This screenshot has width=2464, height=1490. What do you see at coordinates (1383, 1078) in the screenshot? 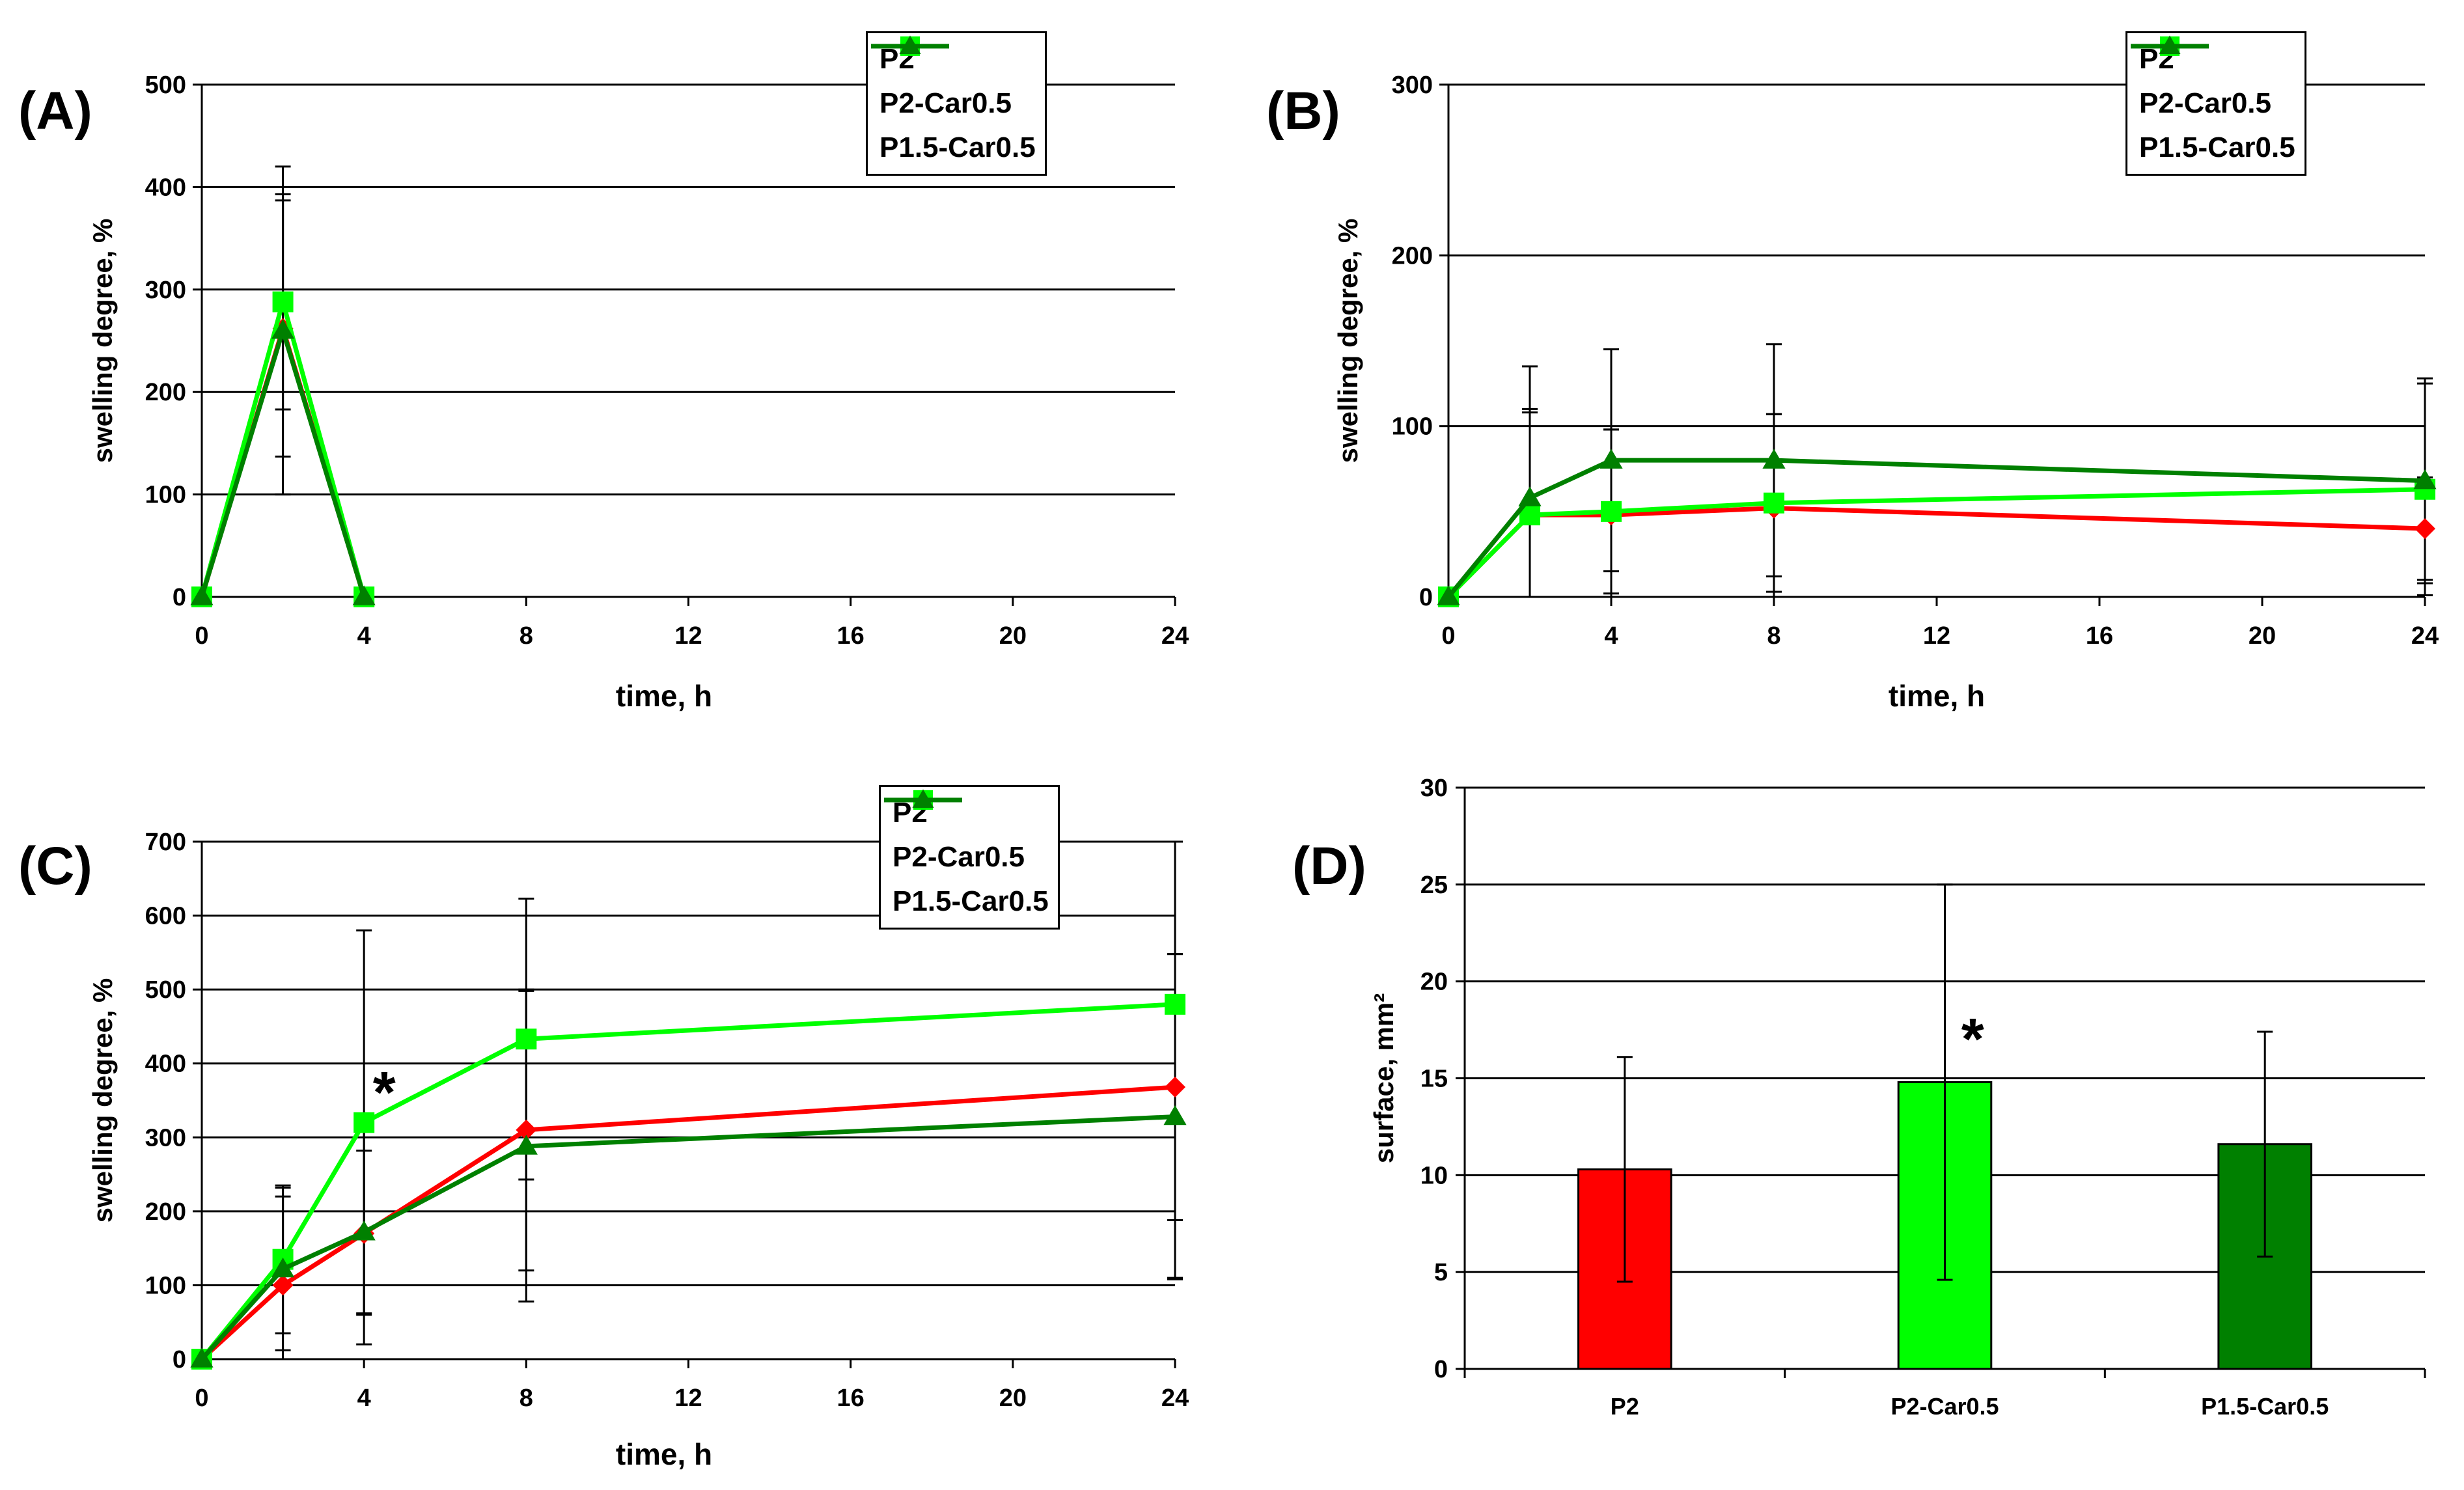
I see `y-axis-title: surface, mm²` at bounding box center [1383, 1078].